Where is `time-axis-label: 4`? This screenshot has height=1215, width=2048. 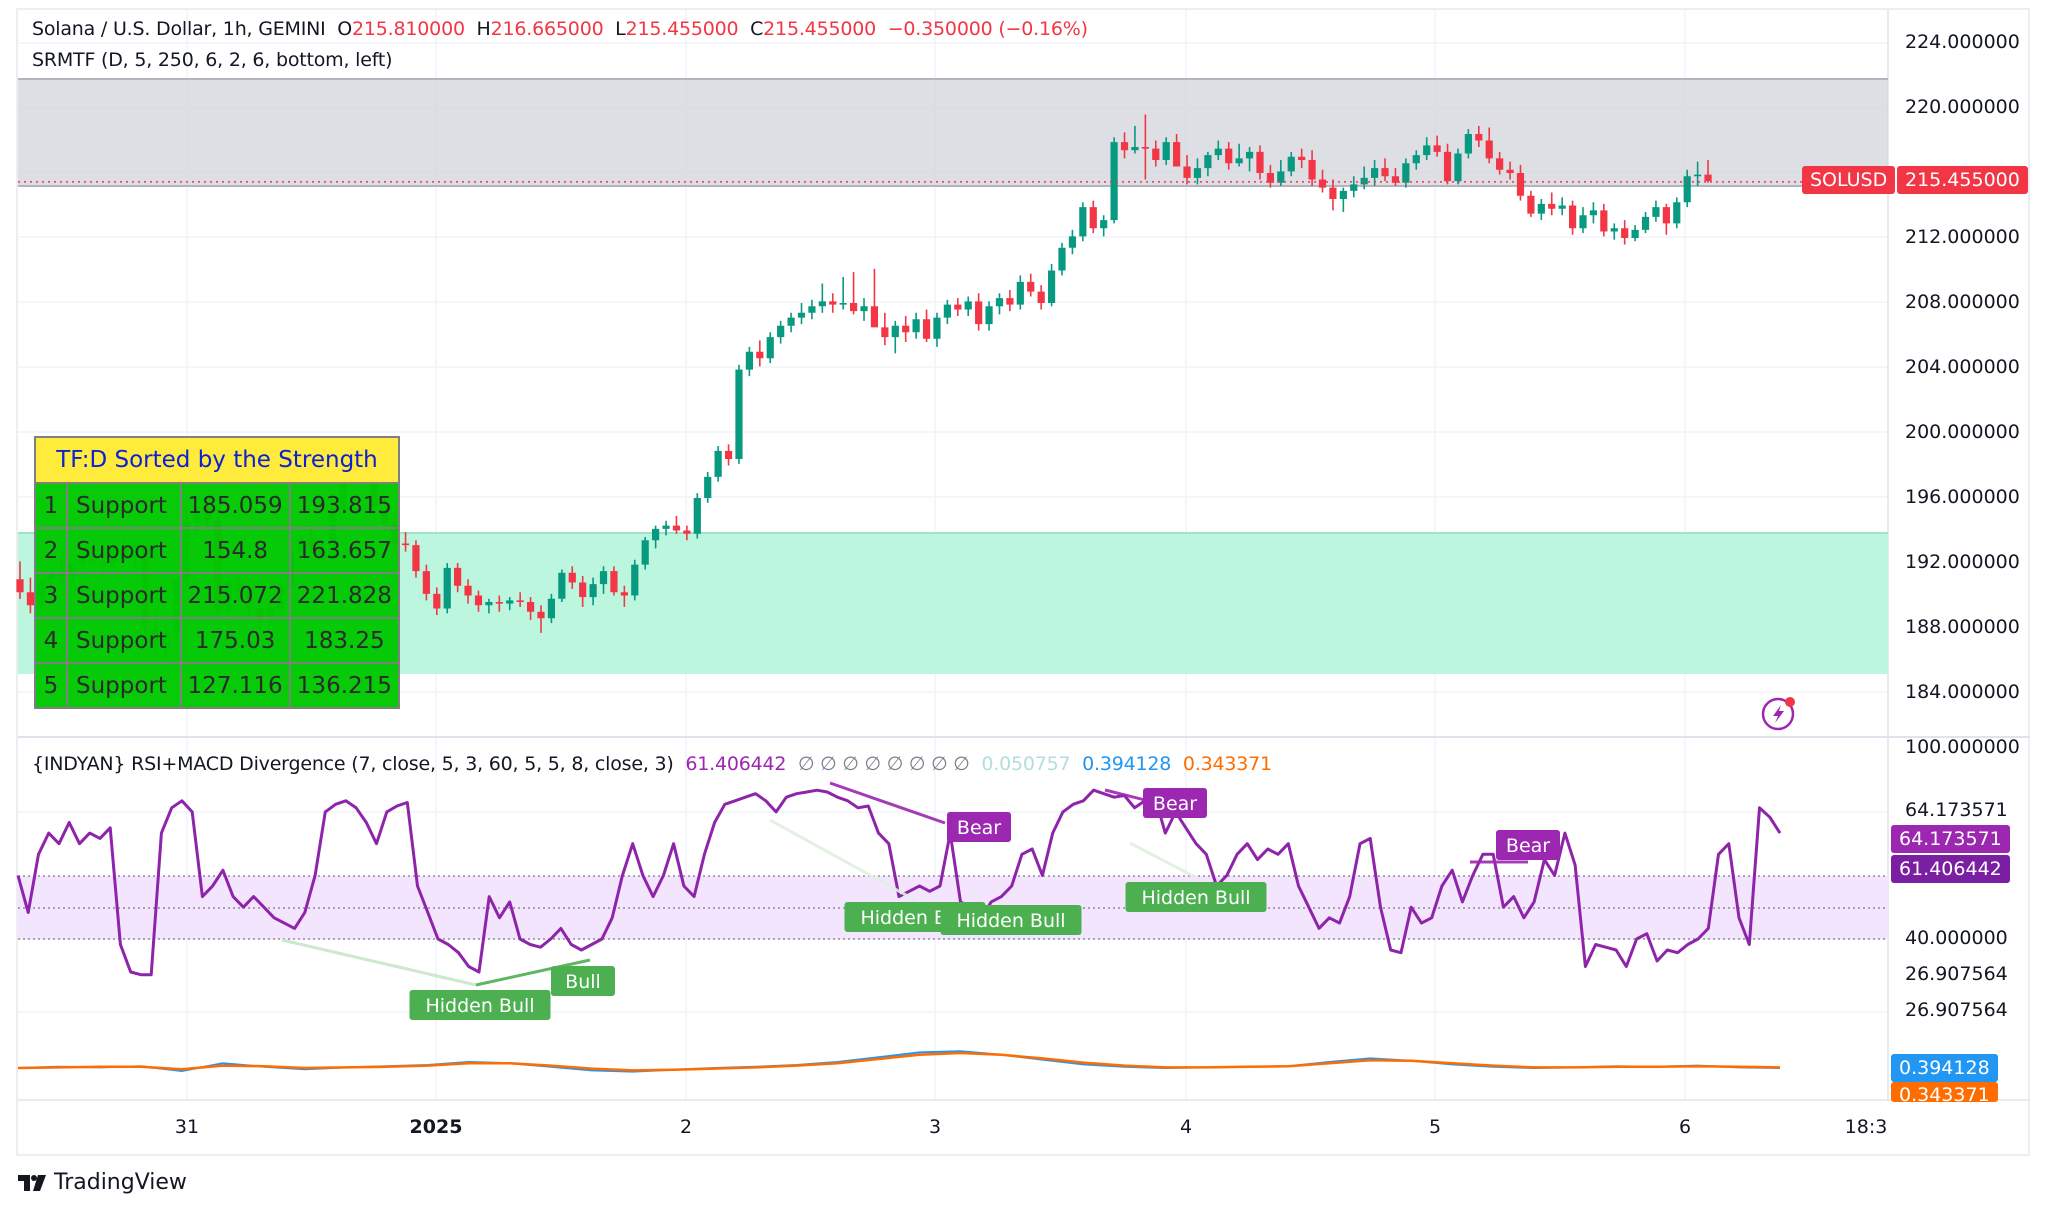 time-axis-label: 4 is located at coordinates (1186, 1127).